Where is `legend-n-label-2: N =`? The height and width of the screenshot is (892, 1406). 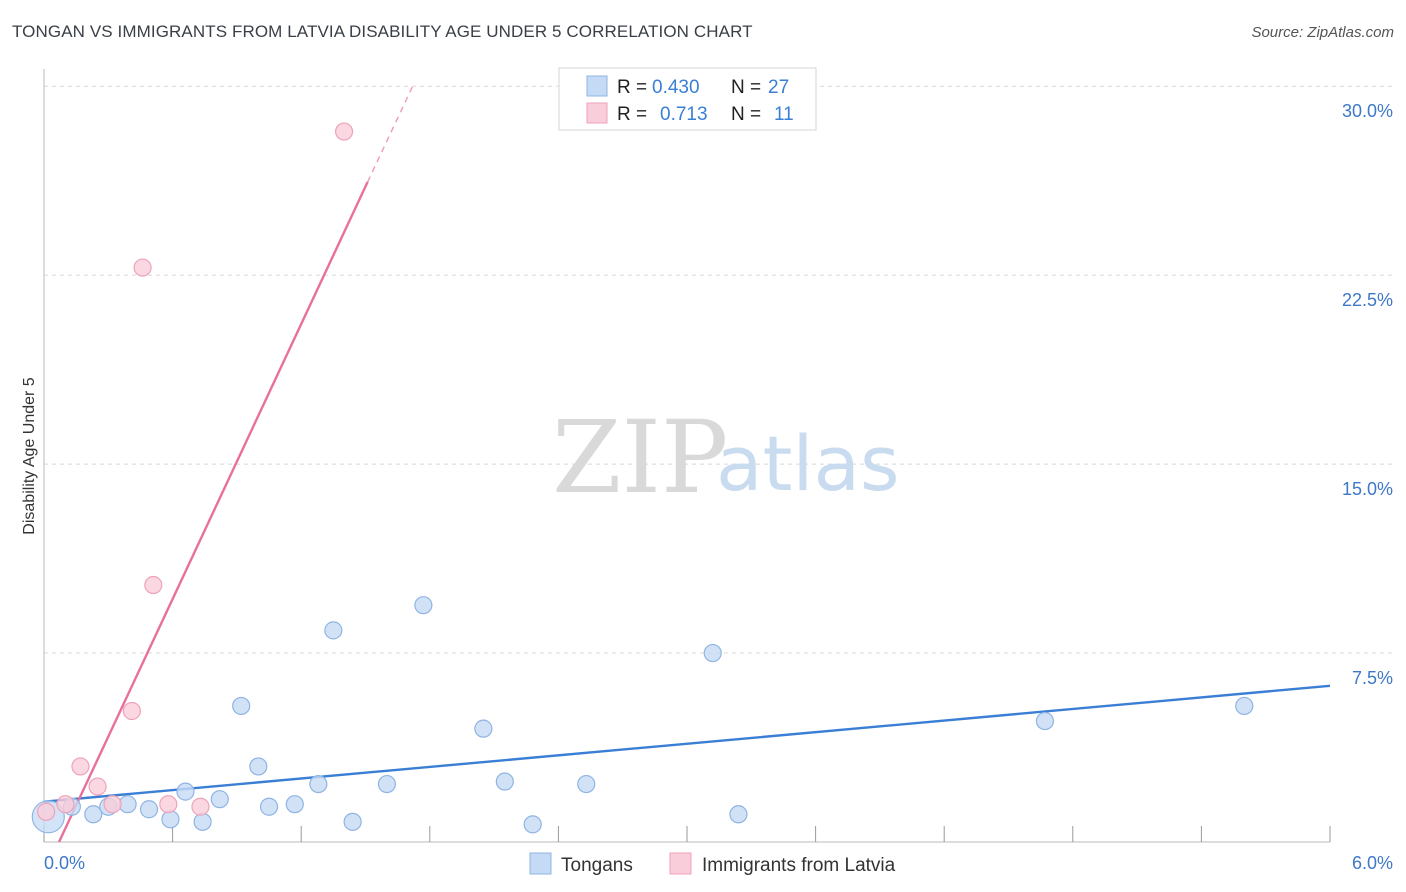 legend-n-label-2: N = is located at coordinates (746, 114).